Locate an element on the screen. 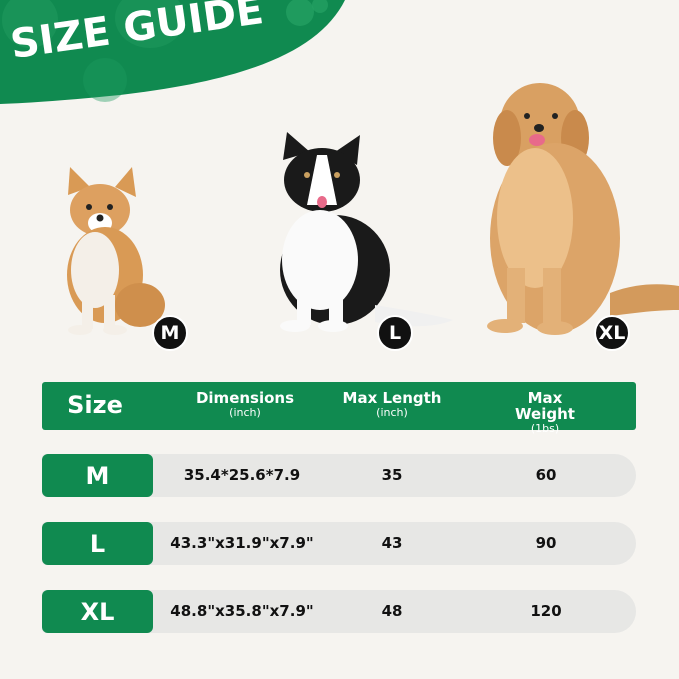 The width and height of the screenshot is (679, 679). header-banner is located at coordinates (172, 52).